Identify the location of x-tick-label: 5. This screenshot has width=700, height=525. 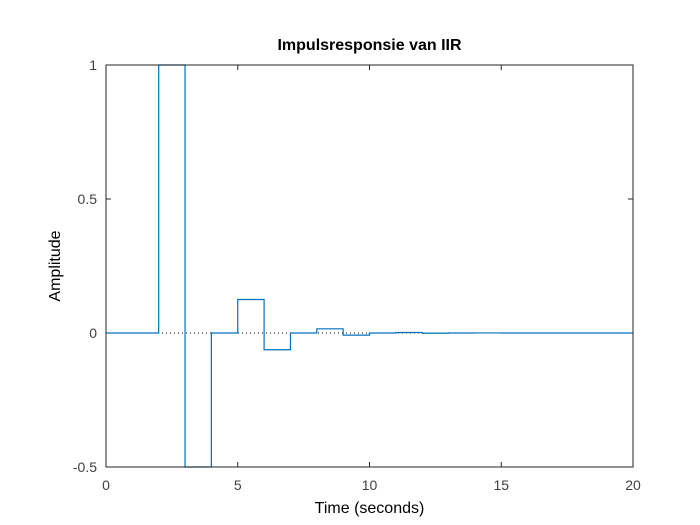
(238, 485).